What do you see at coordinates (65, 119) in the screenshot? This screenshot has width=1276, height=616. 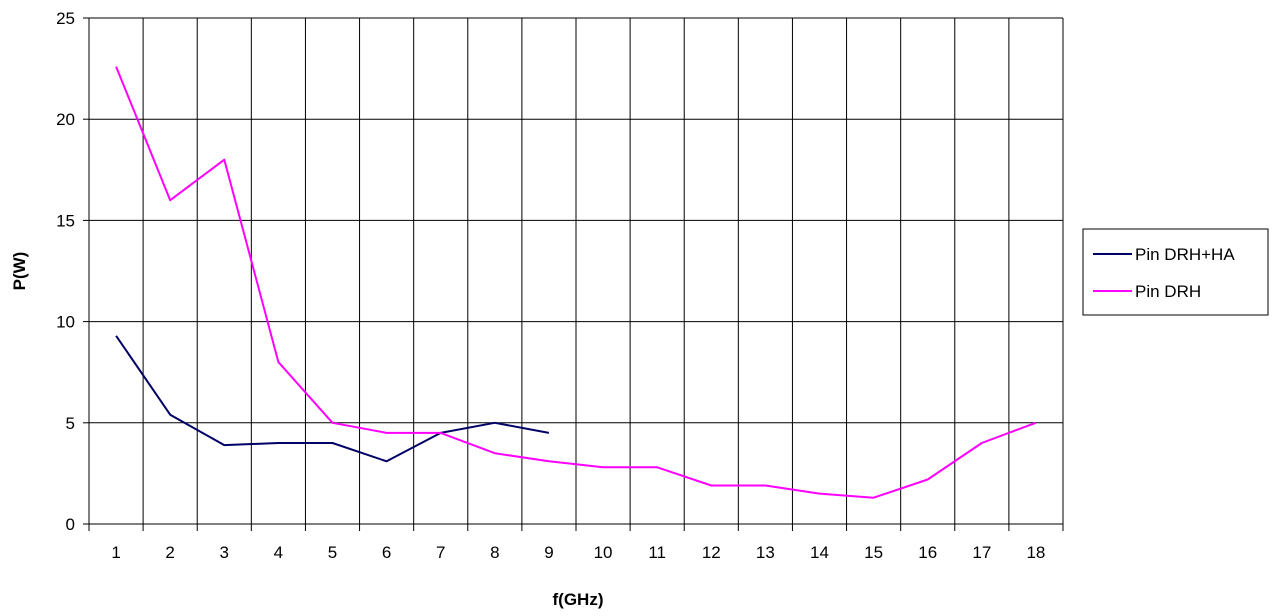 I see `y-tick-label: 20` at bounding box center [65, 119].